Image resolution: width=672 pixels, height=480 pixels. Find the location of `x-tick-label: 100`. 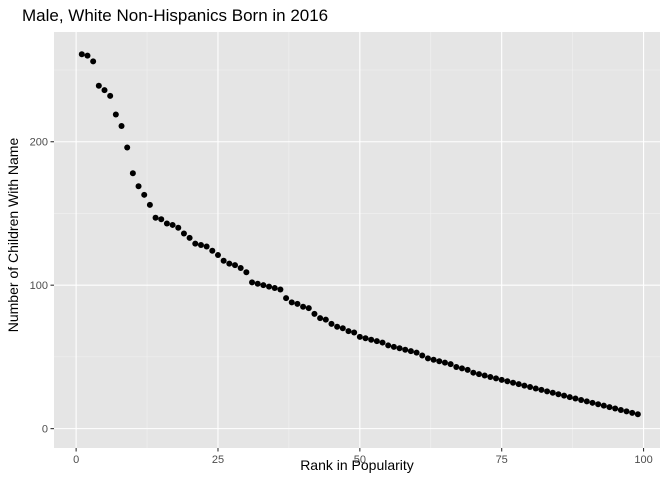

x-tick-label: 100 is located at coordinates (643, 460).